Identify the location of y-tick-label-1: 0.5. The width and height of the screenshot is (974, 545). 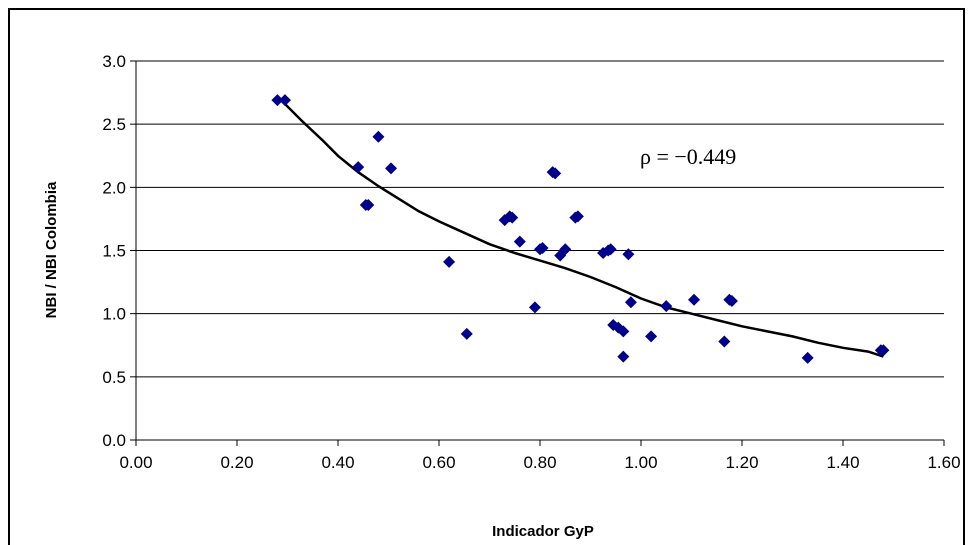
(114, 377).